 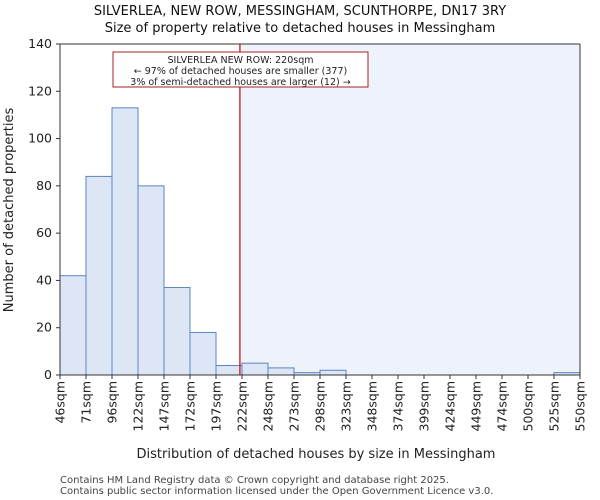 What do you see at coordinates (372, 406) in the screenshot?
I see `x-tick-label: 348sqm` at bounding box center [372, 406].